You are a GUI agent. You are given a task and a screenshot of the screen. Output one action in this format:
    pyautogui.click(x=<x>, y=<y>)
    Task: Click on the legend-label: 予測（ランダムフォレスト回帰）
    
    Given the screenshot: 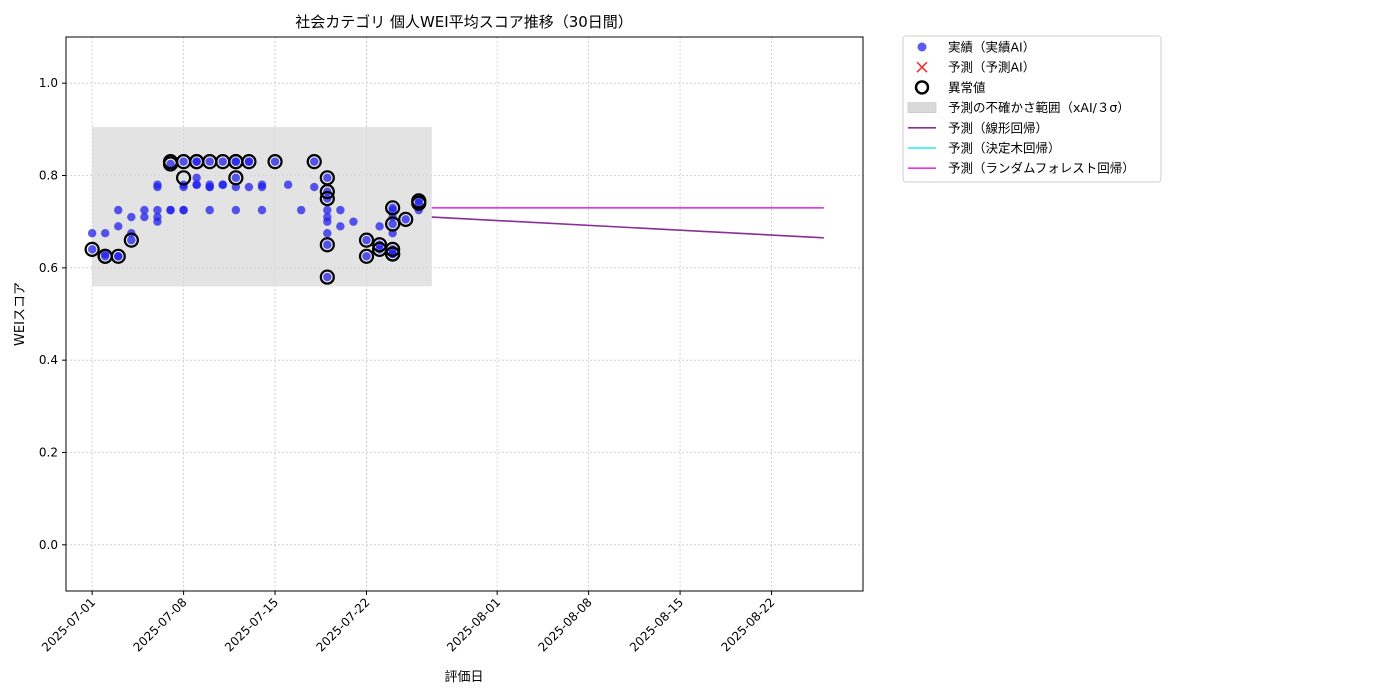 What is the action you would take?
    pyautogui.click(x=1041, y=168)
    